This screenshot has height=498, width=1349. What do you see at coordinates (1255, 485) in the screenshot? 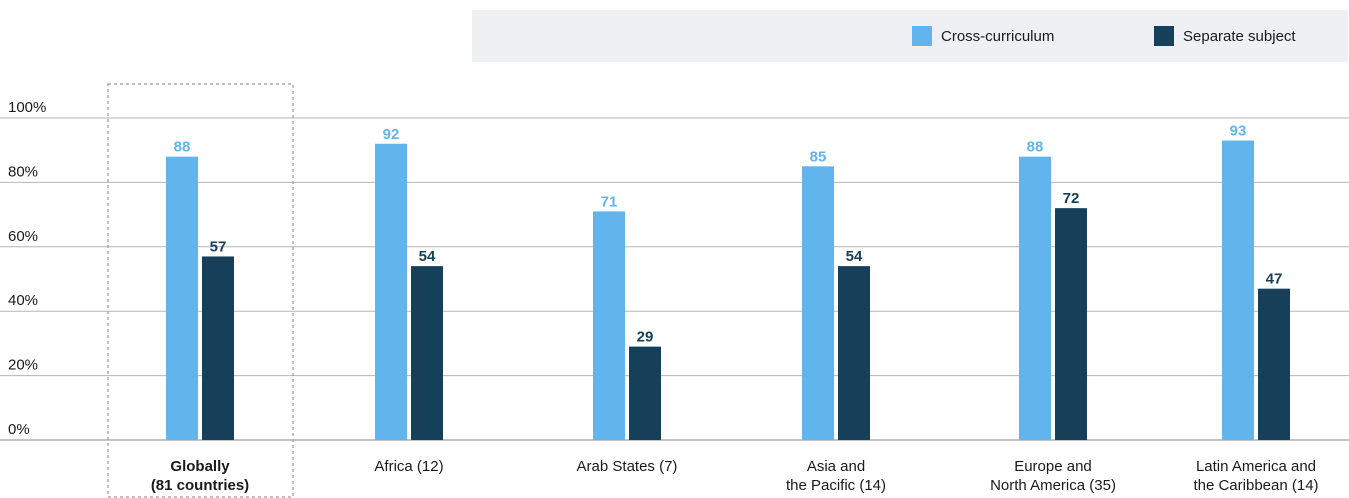
I see `category-label: the Caribbean (14)` at bounding box center [1255, 485].